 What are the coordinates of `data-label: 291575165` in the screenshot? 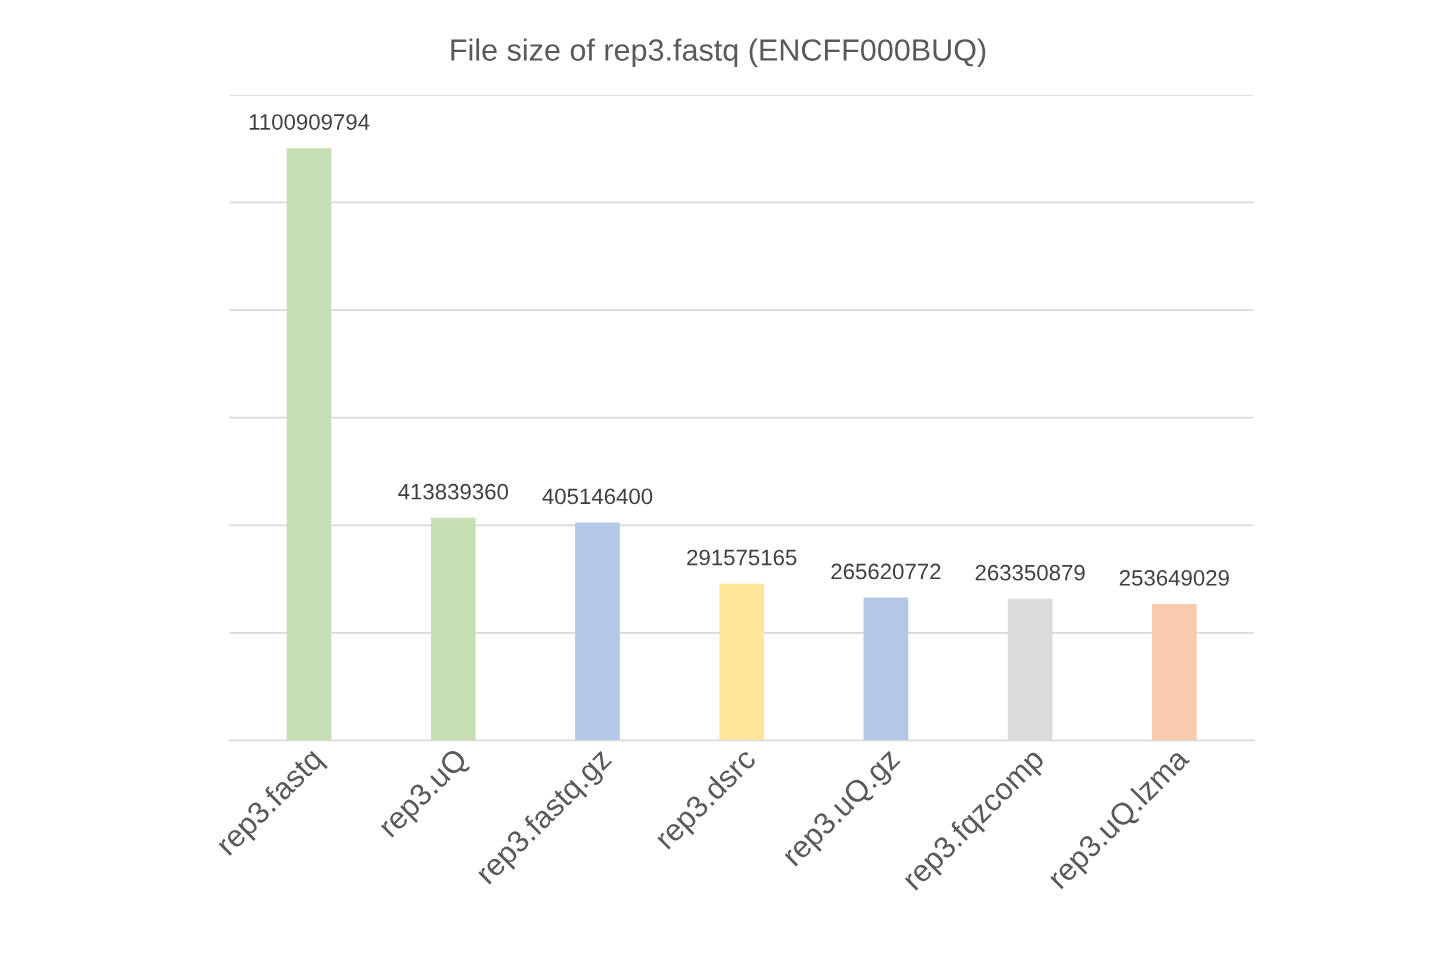 It's located at (742, 557).